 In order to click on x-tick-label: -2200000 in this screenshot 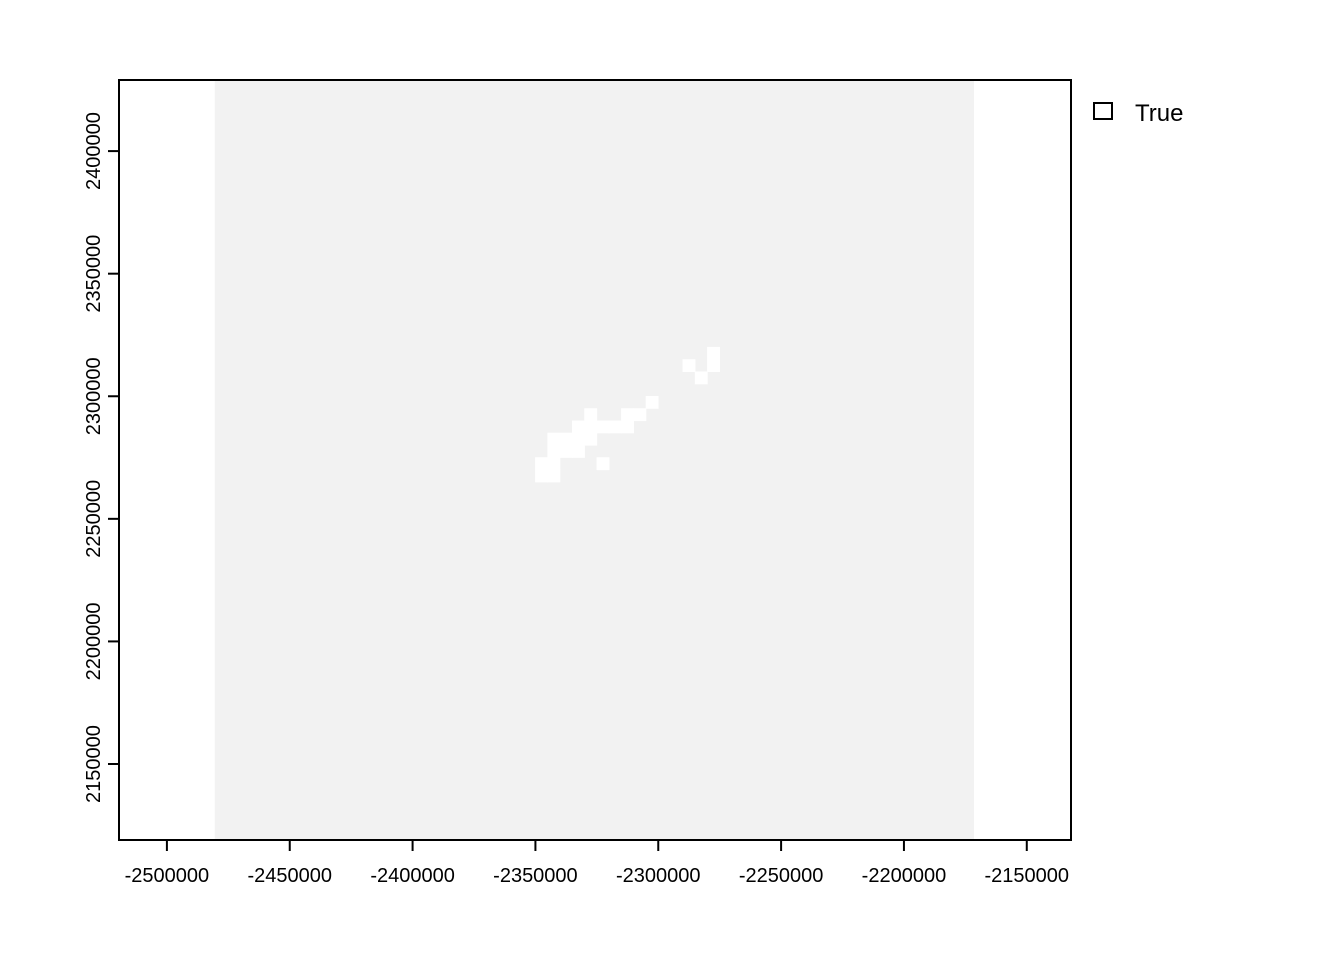, I will do `click(904, 876)`.